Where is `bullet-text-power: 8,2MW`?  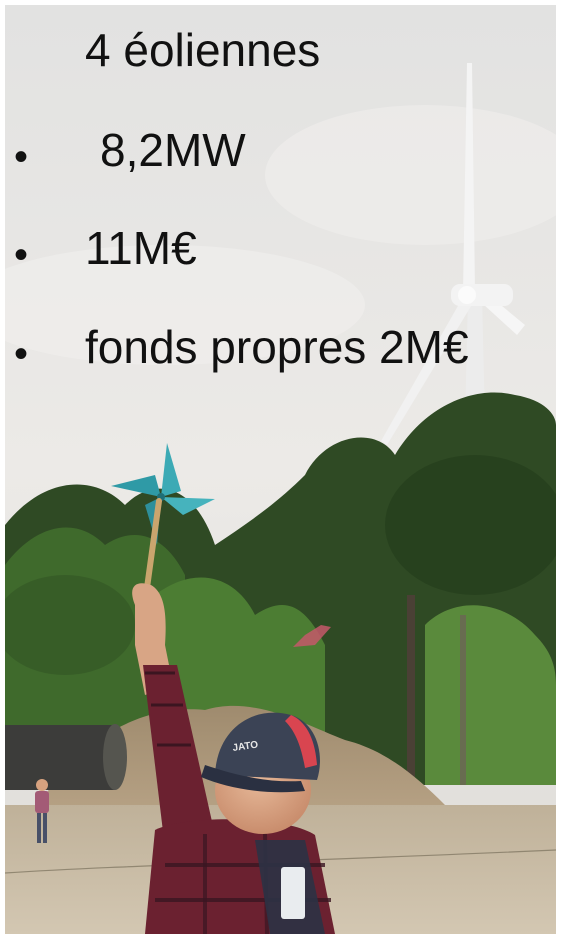
bullet-text-power: 8,2MW is located at coordinates (173, 150).